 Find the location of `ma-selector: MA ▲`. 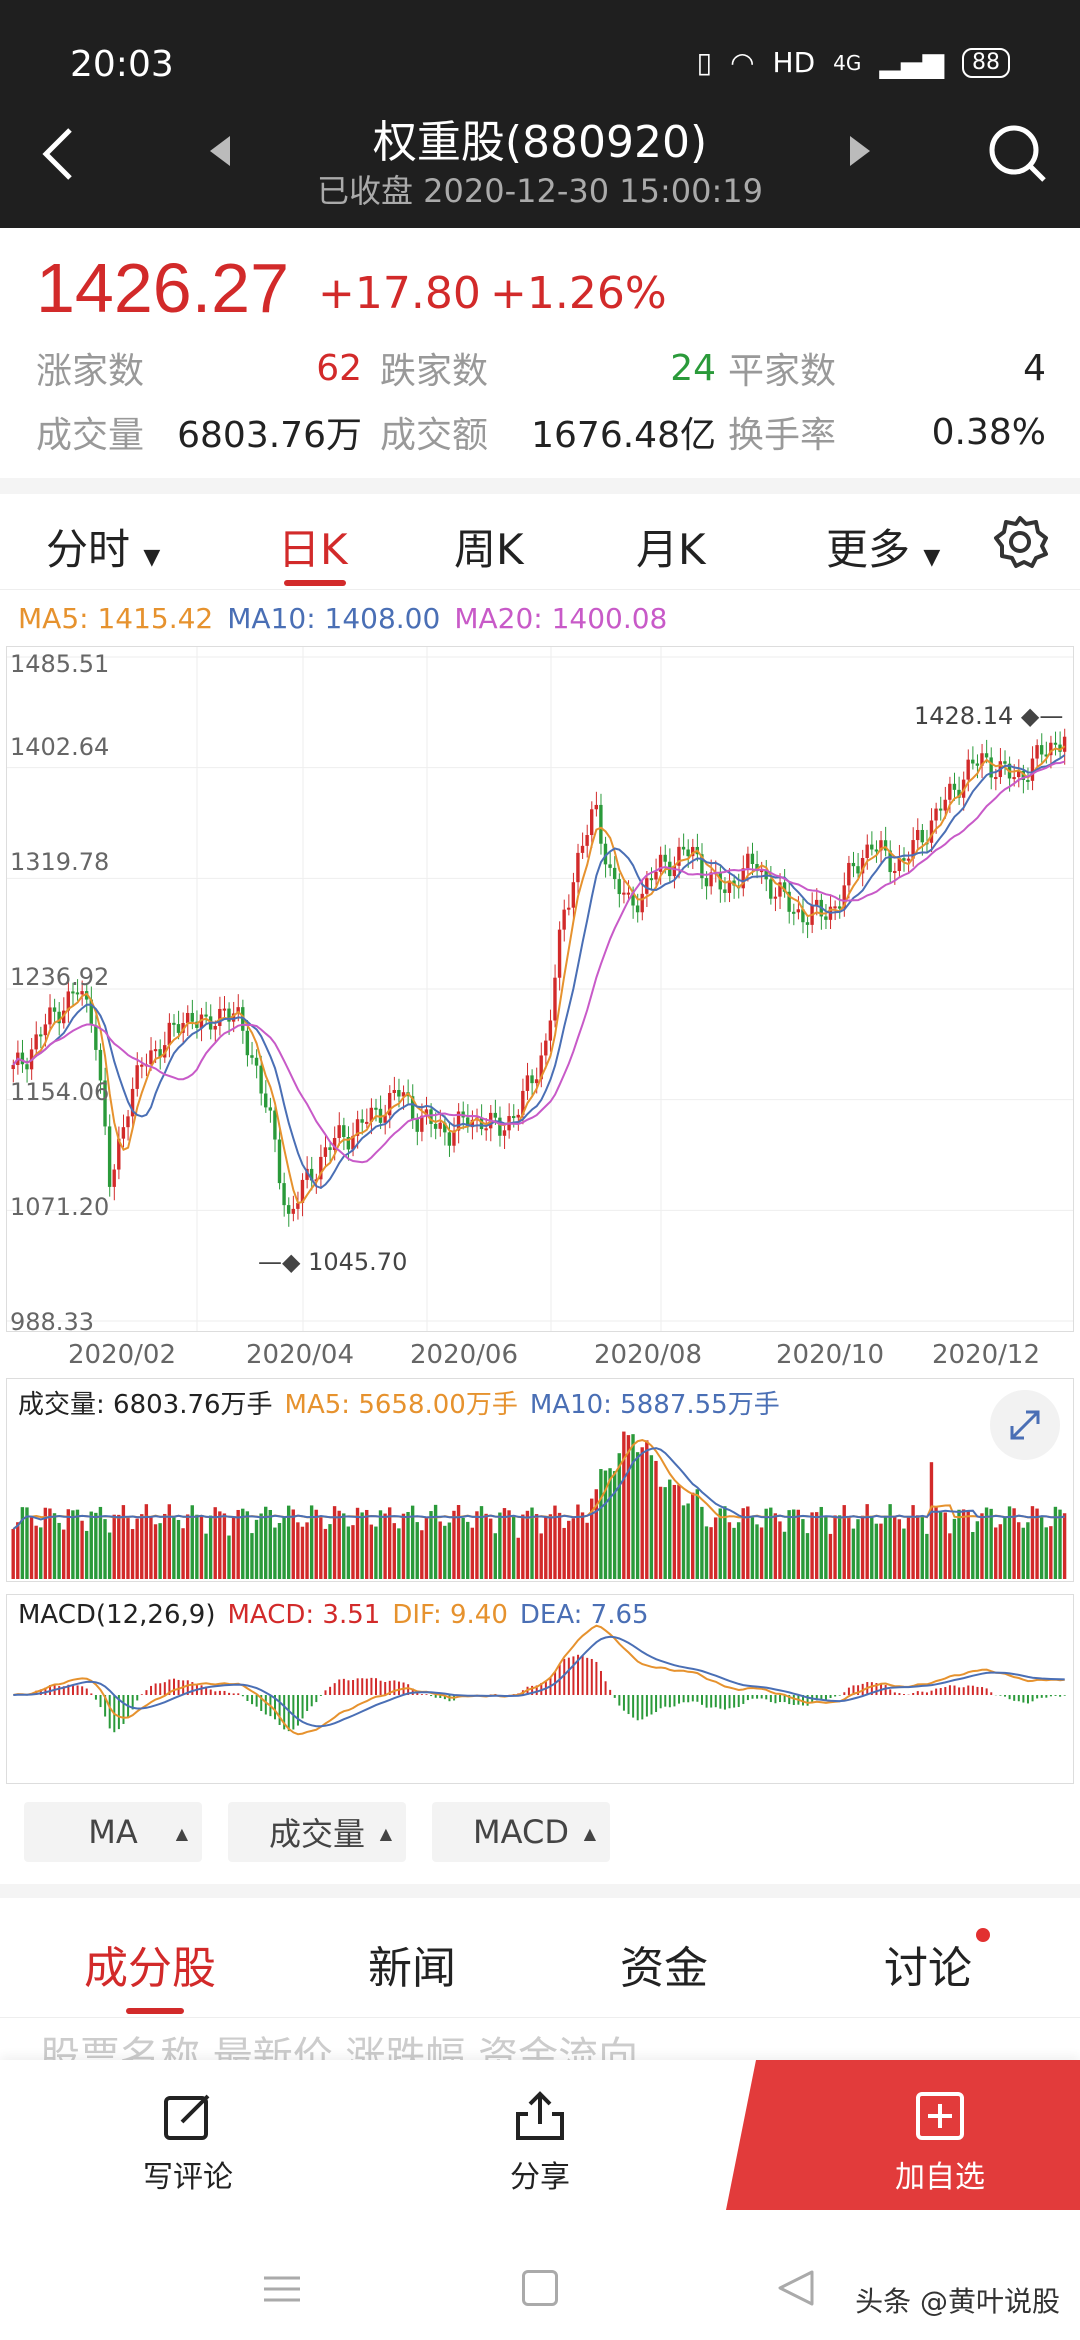

ma-selector: MA ▲ is located at coordinates (113, 1832).